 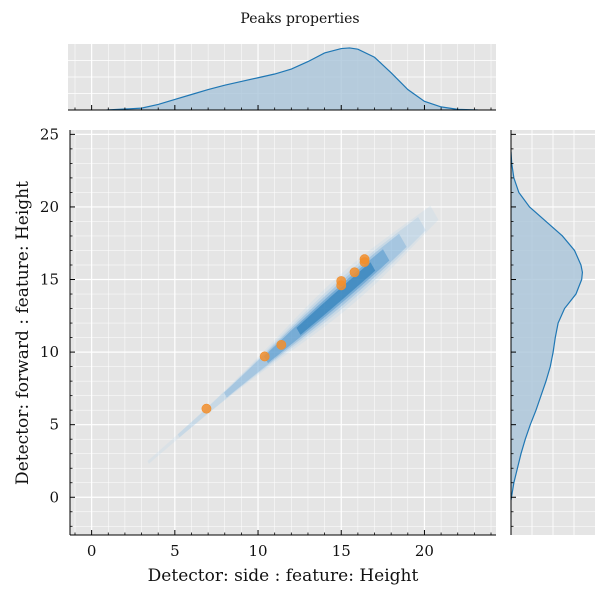 What do you see at coordinates (49, 352) in the screenshot?
I see `y-tick-label: 10` at bounding box center [49, 352].